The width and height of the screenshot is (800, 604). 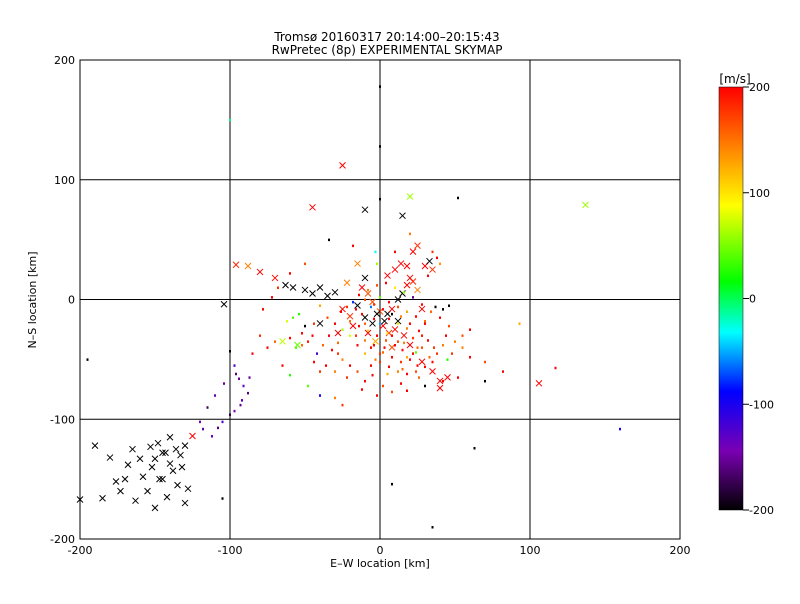 I want to click on colorbar-tick-label: -100, so click(x=761, y=404).